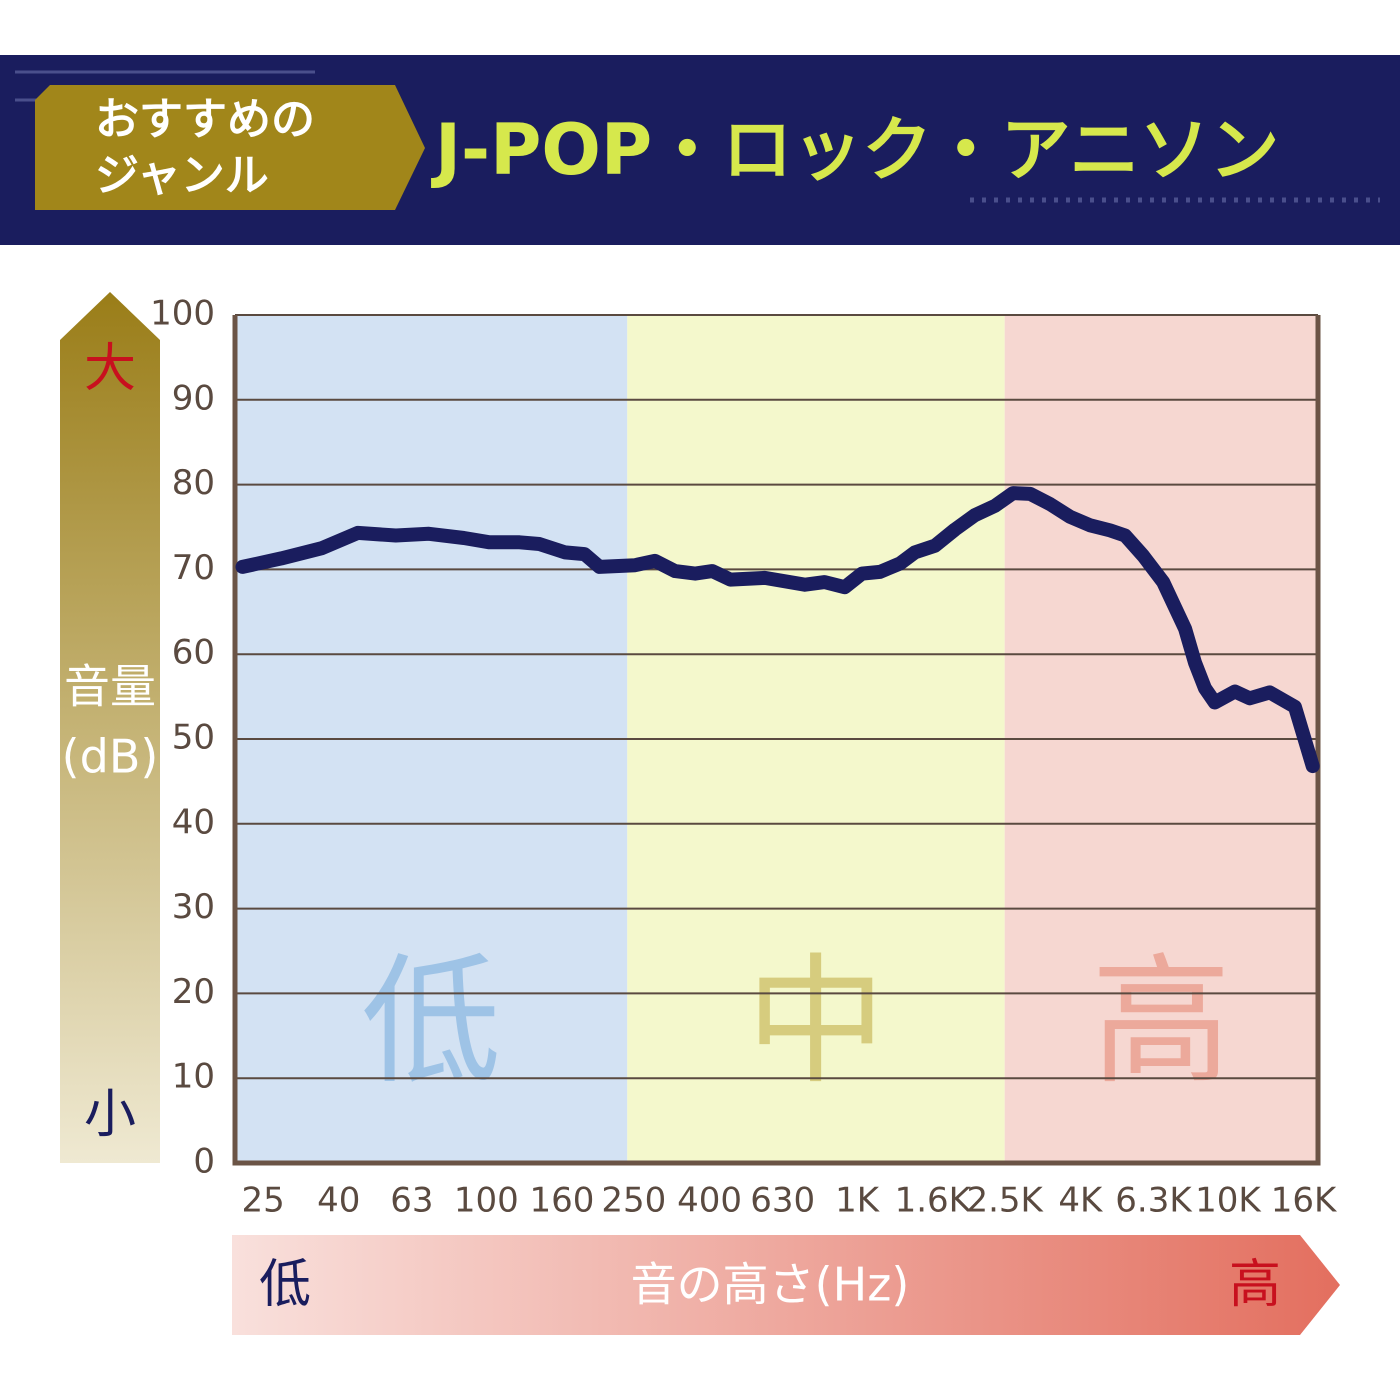 The width and height of the screenshot is (1400, 1400). Describe the element at coordinates (193, 398) in the screenshot. I see `y-tick-label: 90` at that location.